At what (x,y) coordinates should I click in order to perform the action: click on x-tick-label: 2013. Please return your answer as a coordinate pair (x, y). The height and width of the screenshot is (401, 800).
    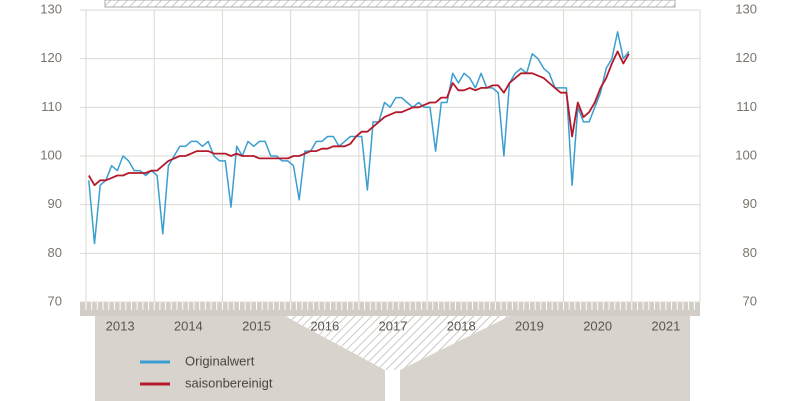
    Looking at the image, I should click on (120, 325).